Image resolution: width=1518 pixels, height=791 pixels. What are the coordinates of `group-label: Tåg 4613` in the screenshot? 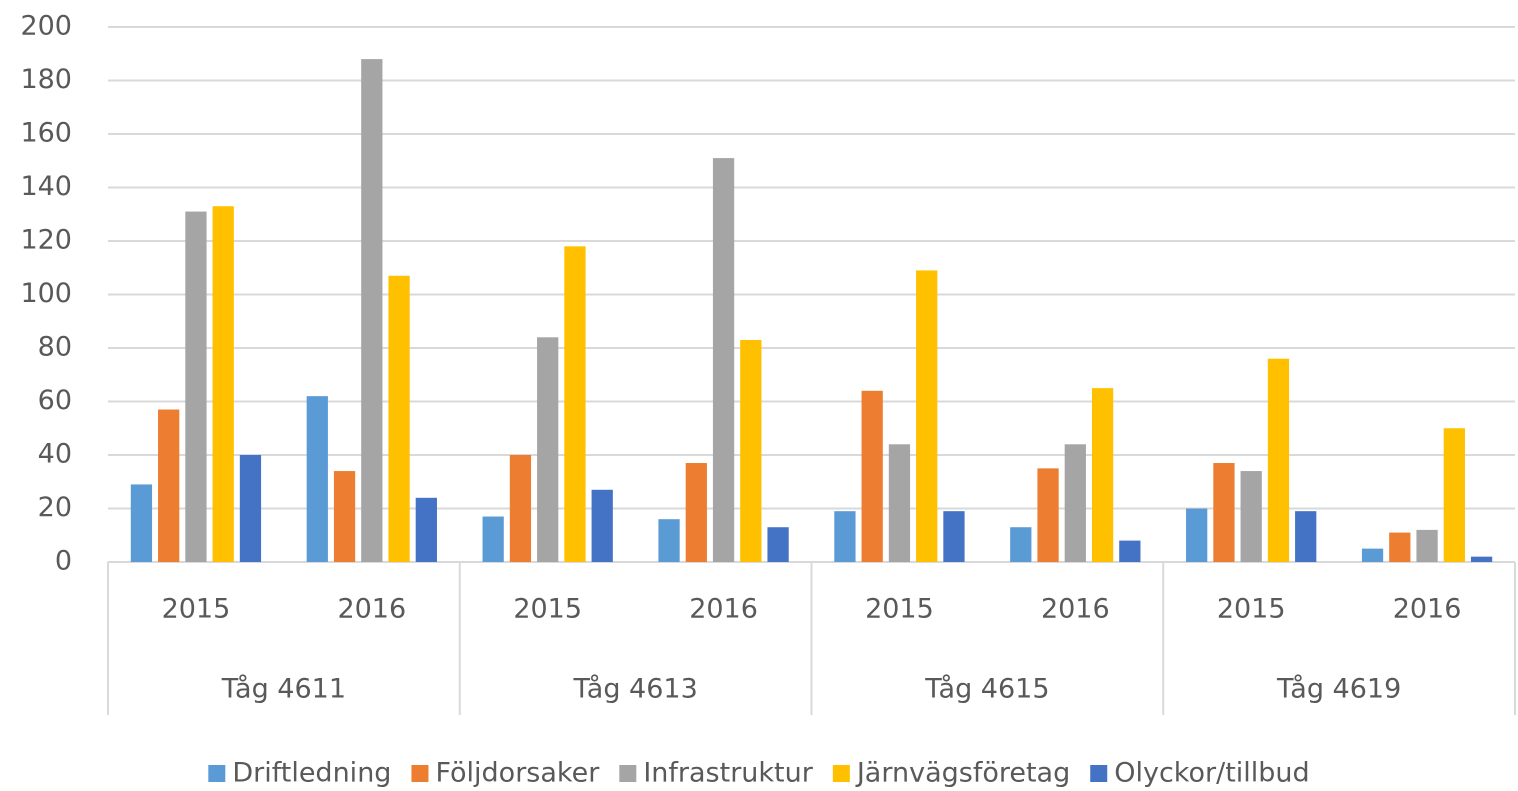 It's located at (634, 689).